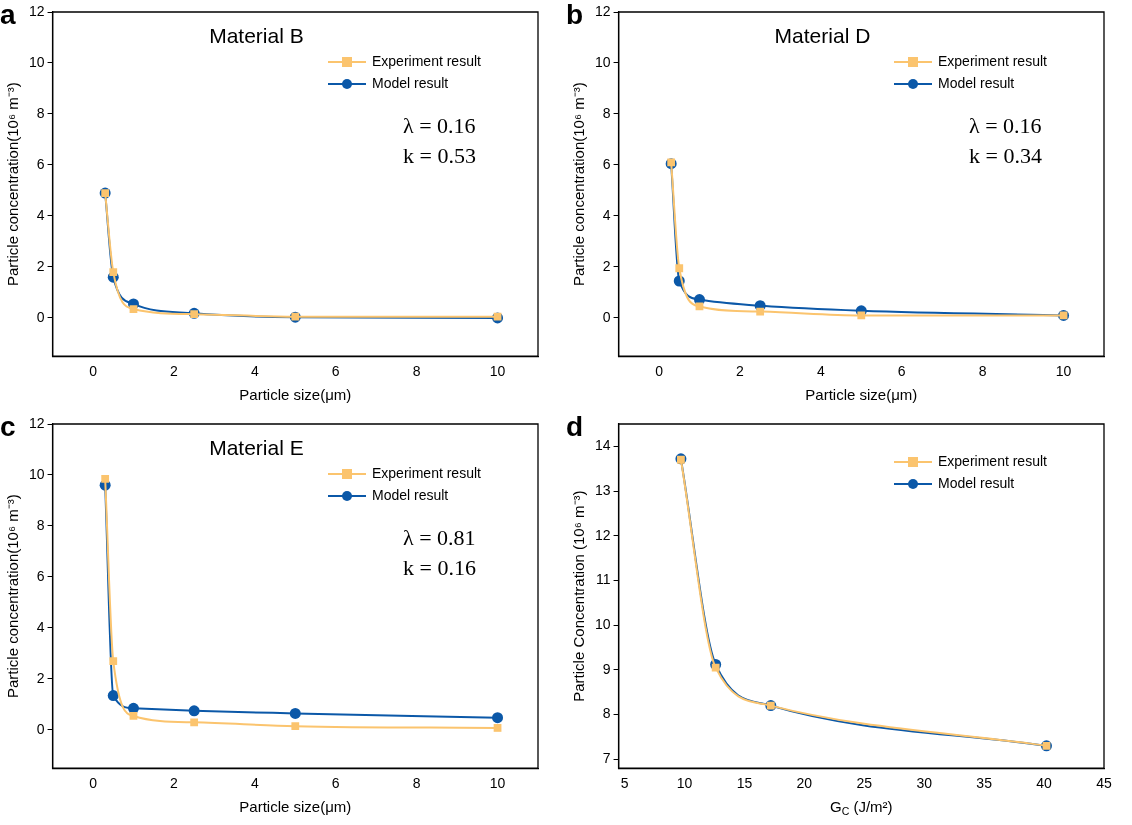  I want to click on x-tick-label: 25, so click(864, 783).